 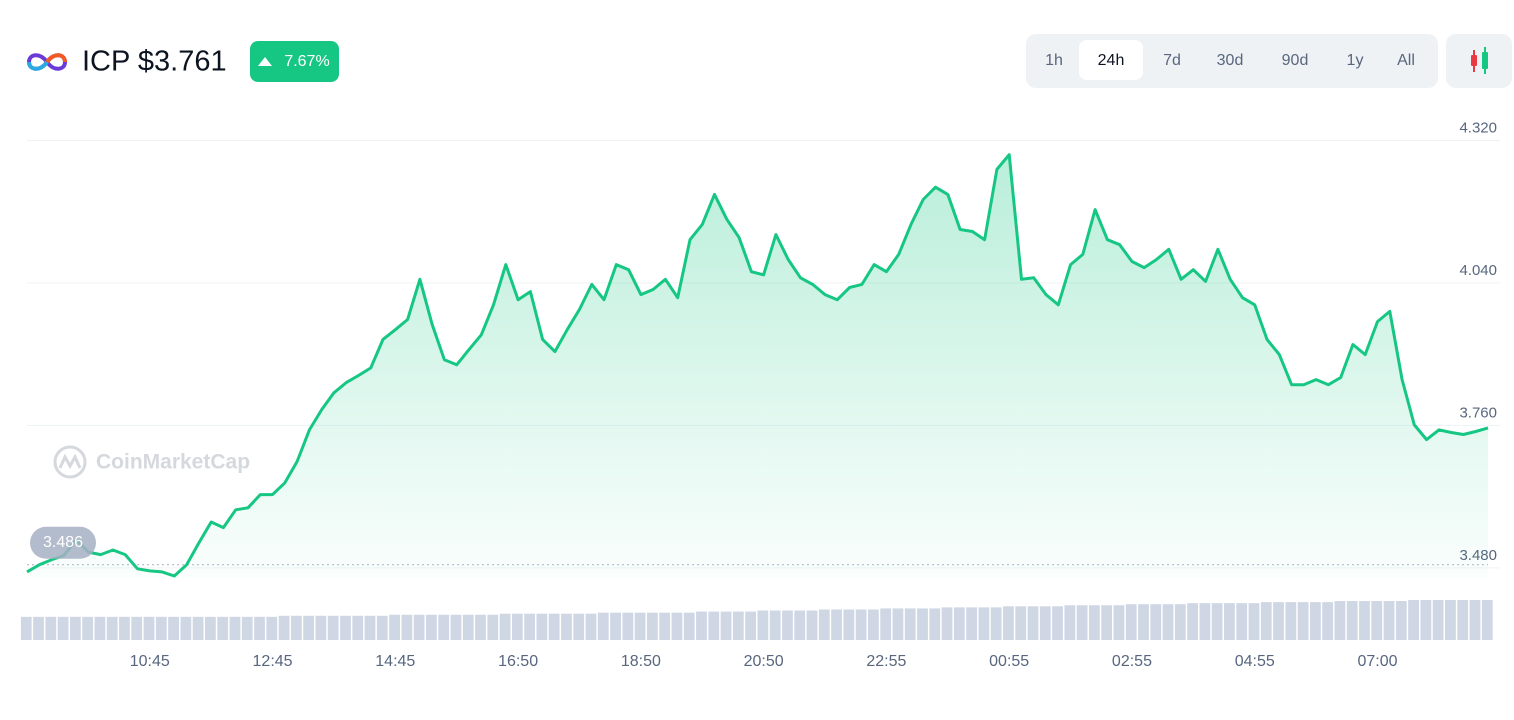 What do you see at coordinates (1406, 60) in the screenshot?
I see `range-button: All` at bounding box center [1406, 60].